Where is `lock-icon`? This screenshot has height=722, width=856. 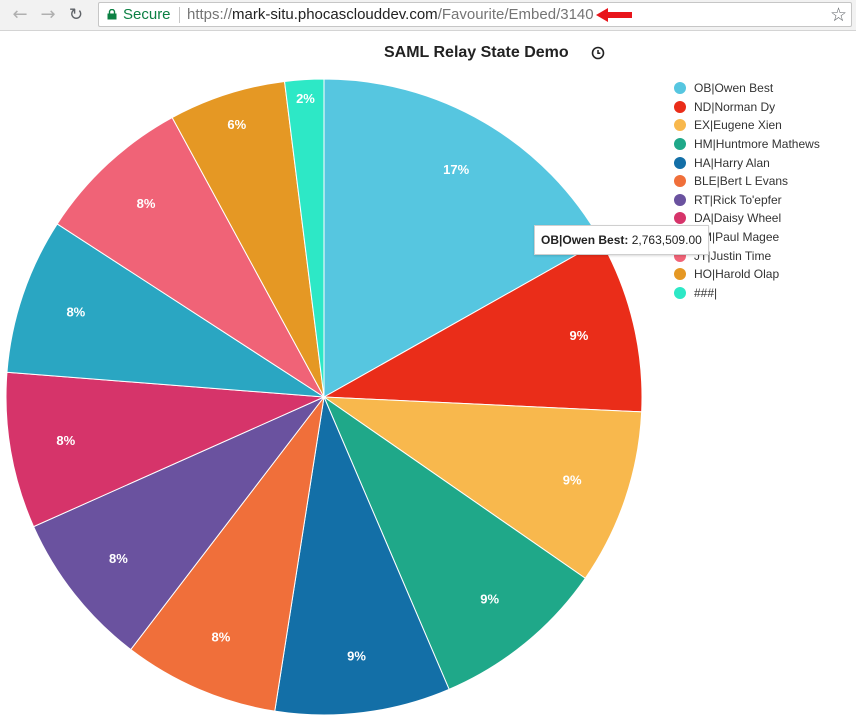
lock-icon is located at coordinates (112, 14).